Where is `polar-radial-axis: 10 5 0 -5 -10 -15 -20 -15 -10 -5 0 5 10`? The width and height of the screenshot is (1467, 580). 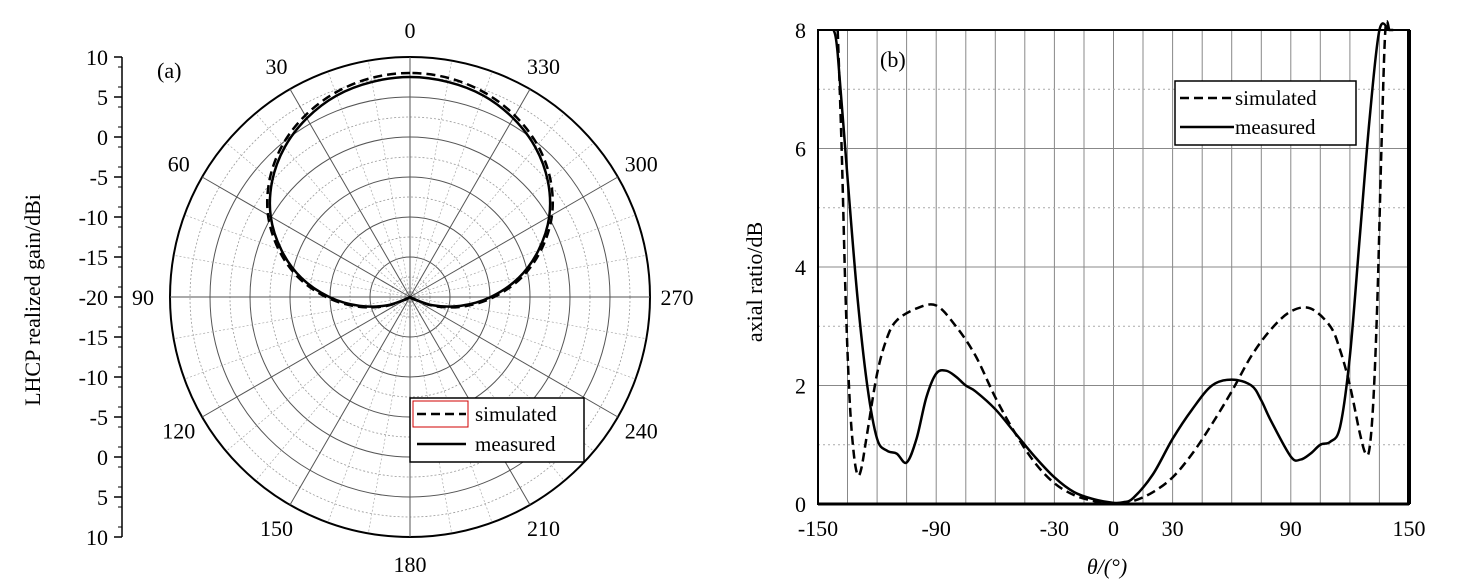 polar-radial-axis: 10 5 0 -5 -10 -15 -20 -15 -10 -5 0 5 10 is located at coordinates (101, 297).